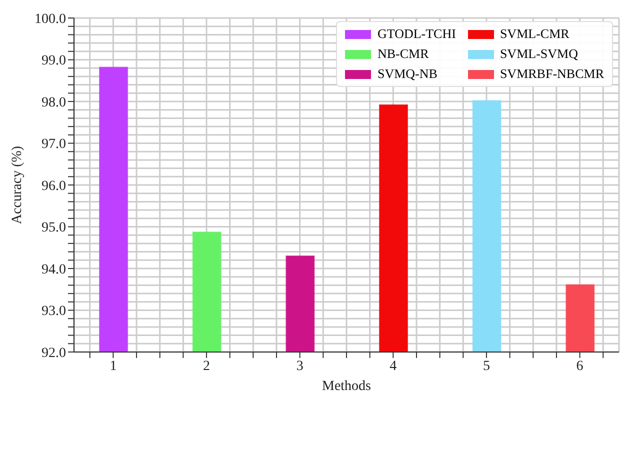 The width and height of the screenshot is (621, 456). I want to click on y-tick-label: 94.0, so click(54, 270).